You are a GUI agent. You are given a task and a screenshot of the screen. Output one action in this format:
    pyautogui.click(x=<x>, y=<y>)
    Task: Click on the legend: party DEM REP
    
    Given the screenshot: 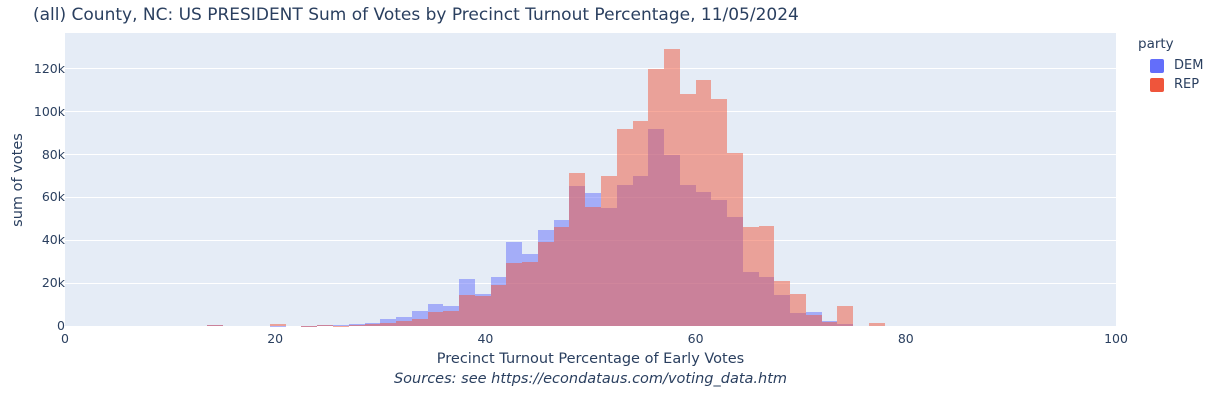 What is the action you would take?
    pyautogui.click(x=1169, y=66)
    